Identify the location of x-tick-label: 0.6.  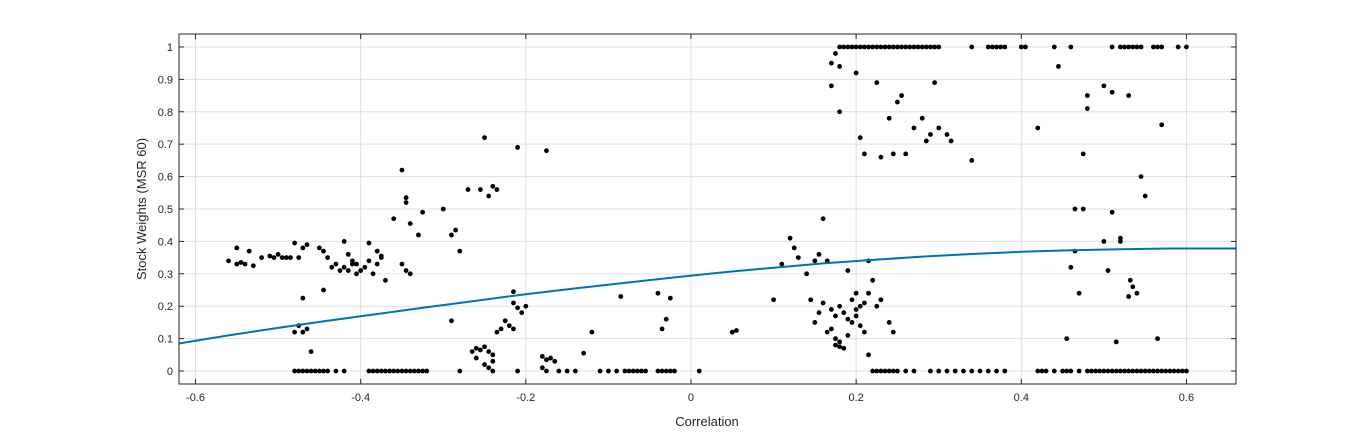
(1186, 398).